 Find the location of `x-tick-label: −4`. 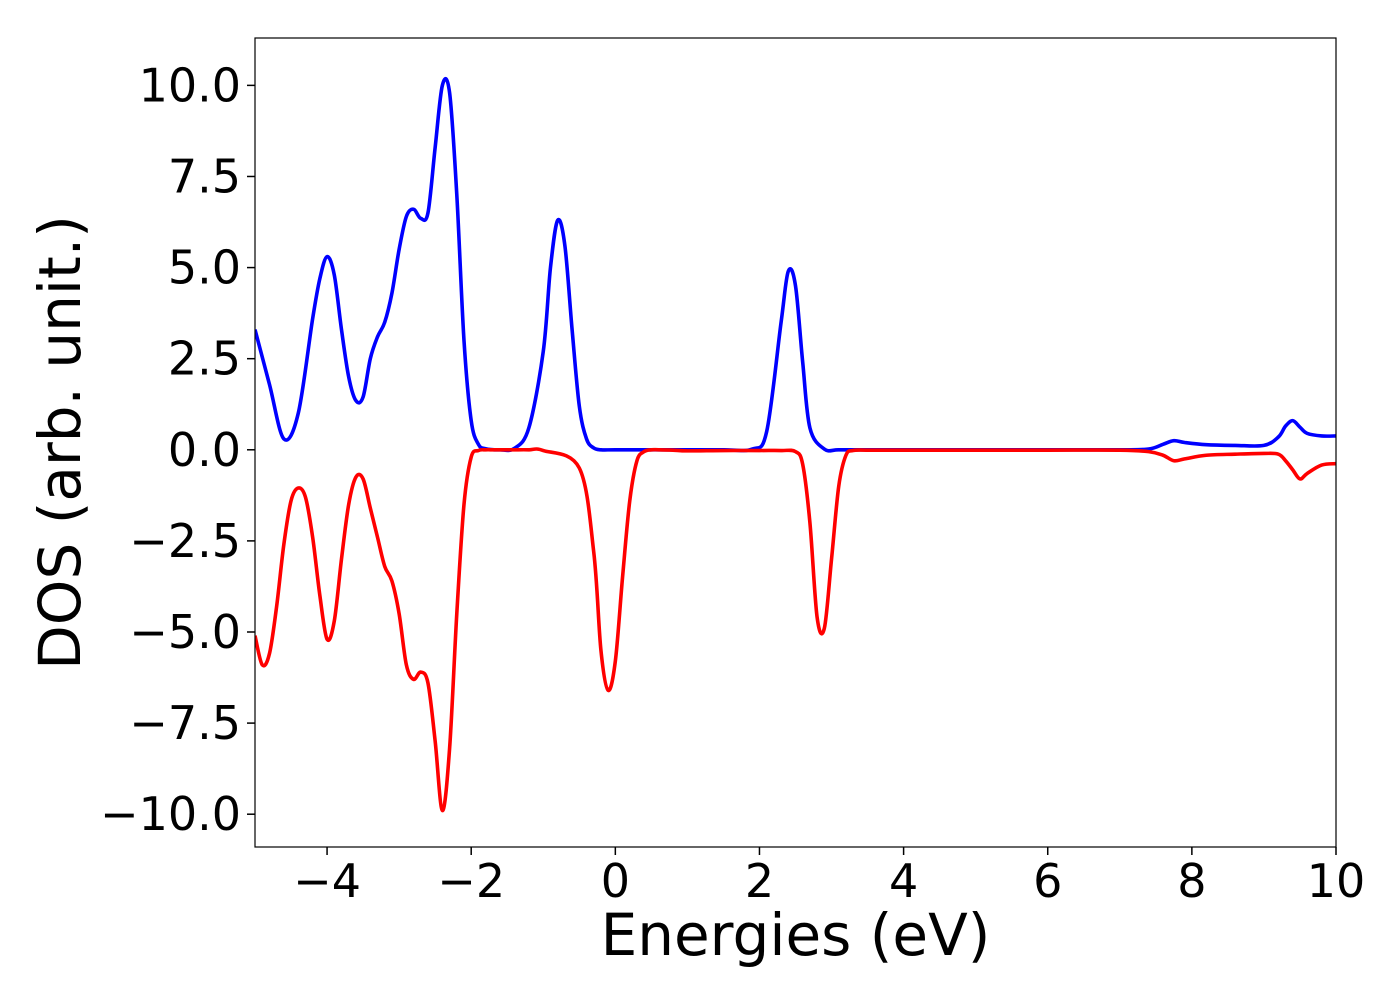

x-tick-label: −4 is located at coordinates (327, 881).